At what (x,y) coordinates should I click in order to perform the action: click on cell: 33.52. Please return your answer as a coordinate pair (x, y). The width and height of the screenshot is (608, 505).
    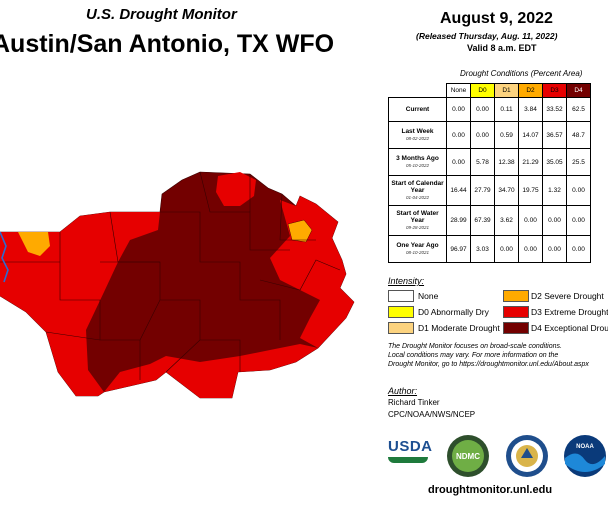
    Looking at the image, I should click on (554, 109).